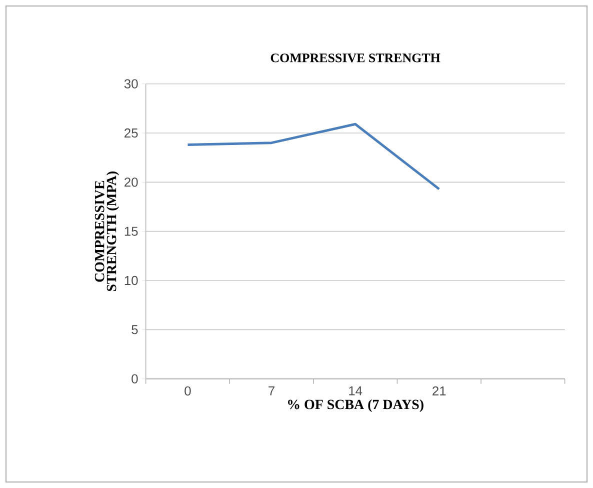  I want to click on y-tick-label: 0, so click(135, 379).